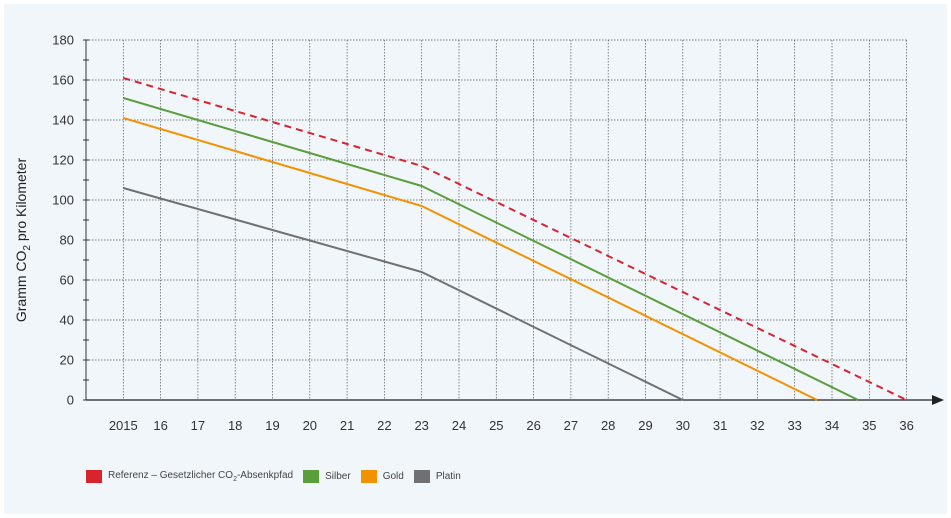 The width and height of the screenshot is (951, 518). I want to click on x-tick-label: 29, so click(645, 425).